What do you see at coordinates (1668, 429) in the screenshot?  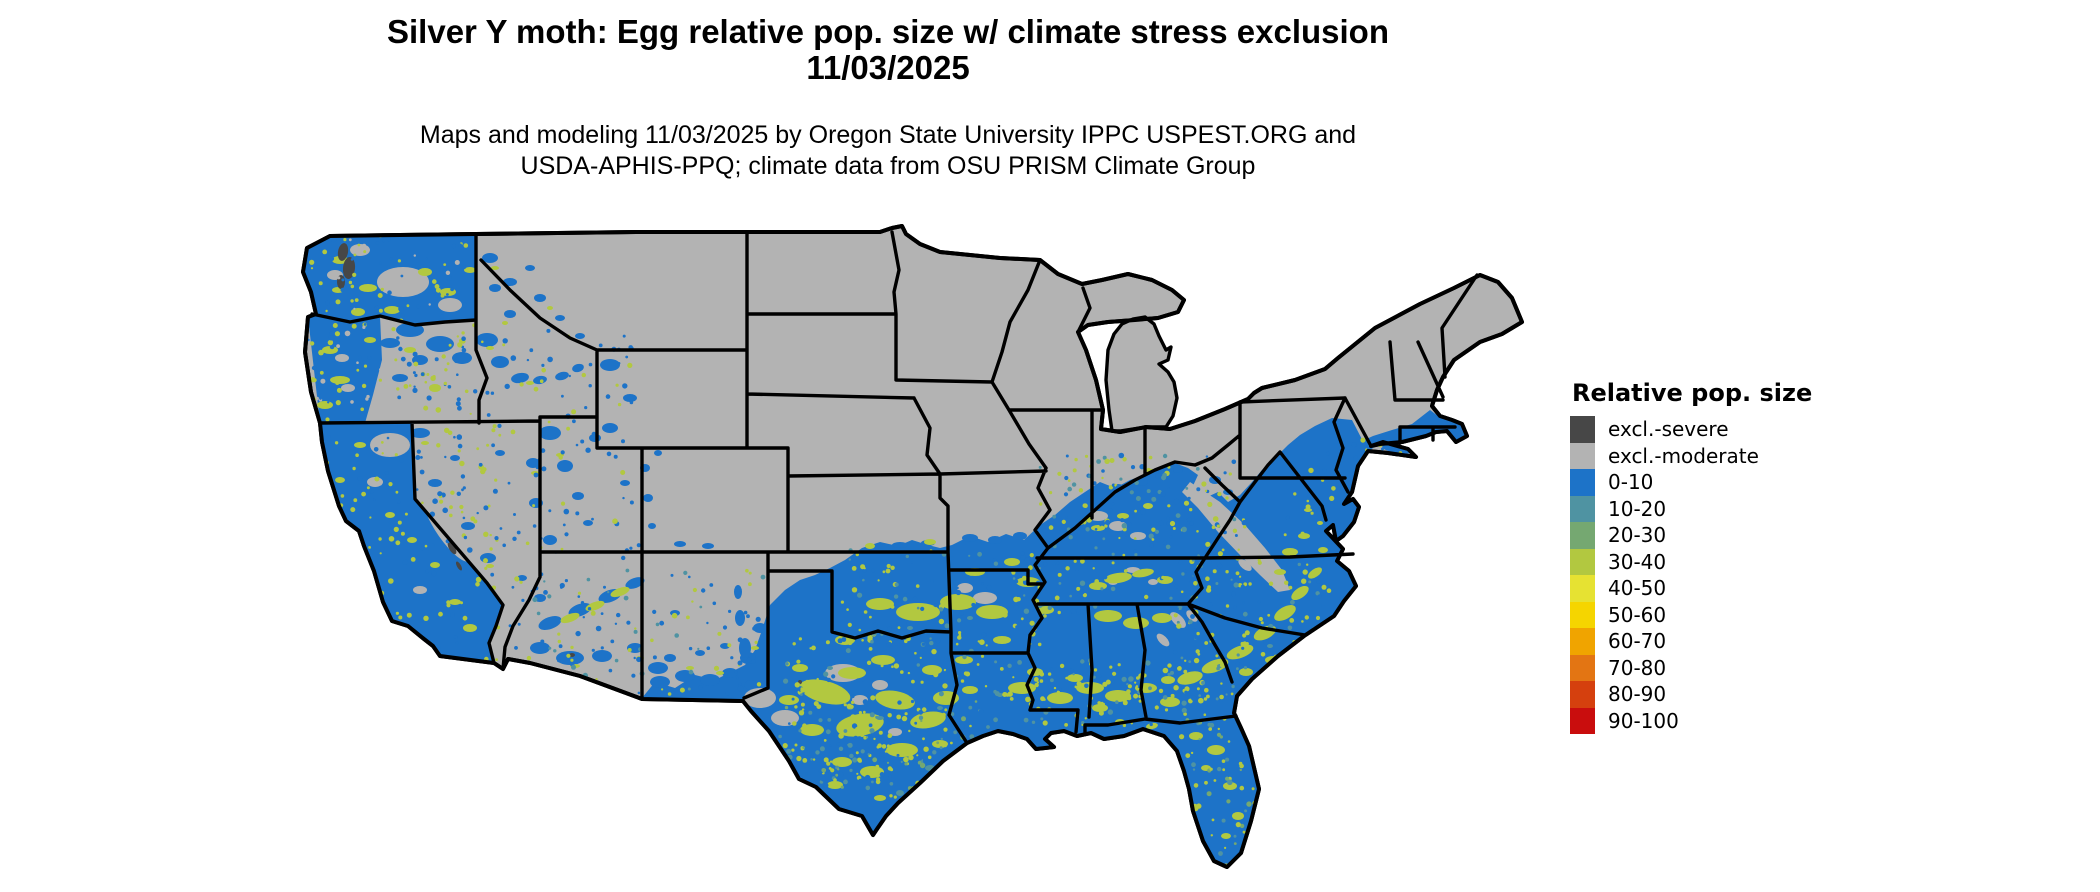 I see `legend-item-label: excl.-severe` at bounding box center [1668, 429].